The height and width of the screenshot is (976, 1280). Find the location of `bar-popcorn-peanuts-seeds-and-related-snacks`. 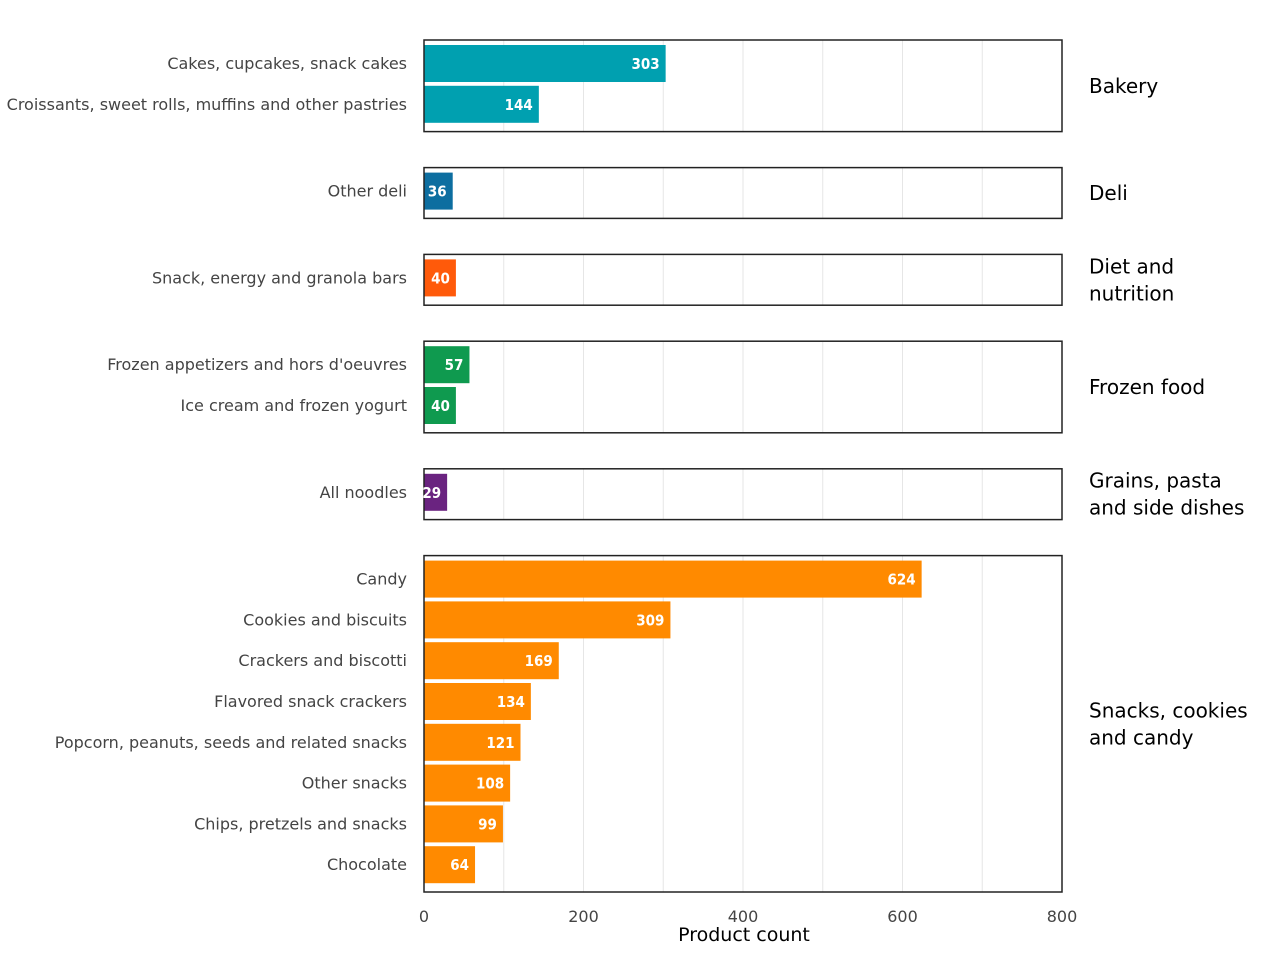

bar-popcorn-peanuts-seeds-and-related-snacks is located at coordinates (472, 742).